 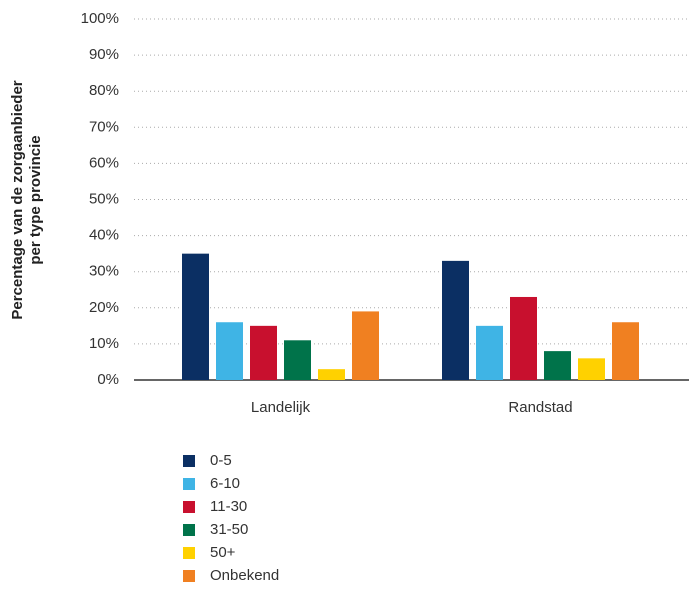 I want to click on legend-label: 50+, so click(x=223, y=552).